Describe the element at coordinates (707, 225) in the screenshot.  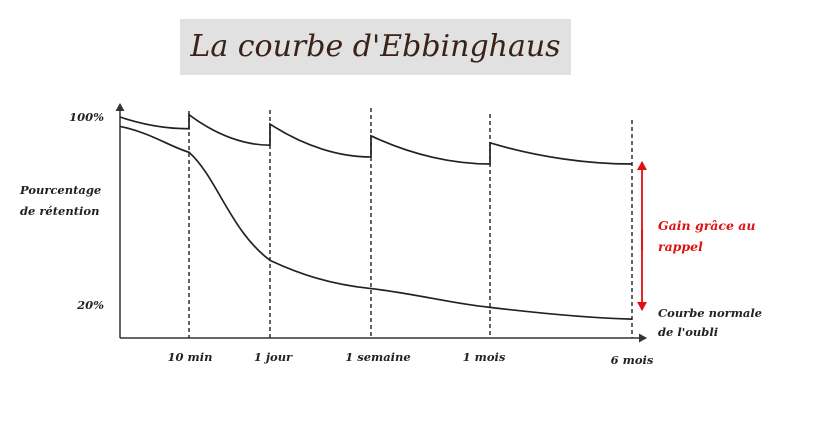
I see `annotation-line-1: Gain grâce au` at that location.